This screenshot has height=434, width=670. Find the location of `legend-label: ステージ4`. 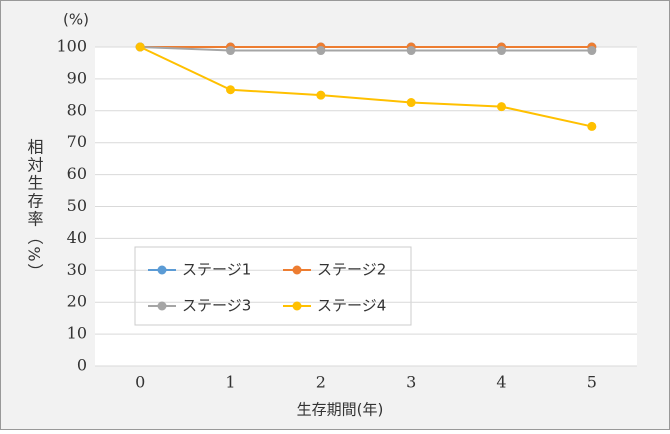

legend-label: ステージ4 is located at coordinates (351, 306).